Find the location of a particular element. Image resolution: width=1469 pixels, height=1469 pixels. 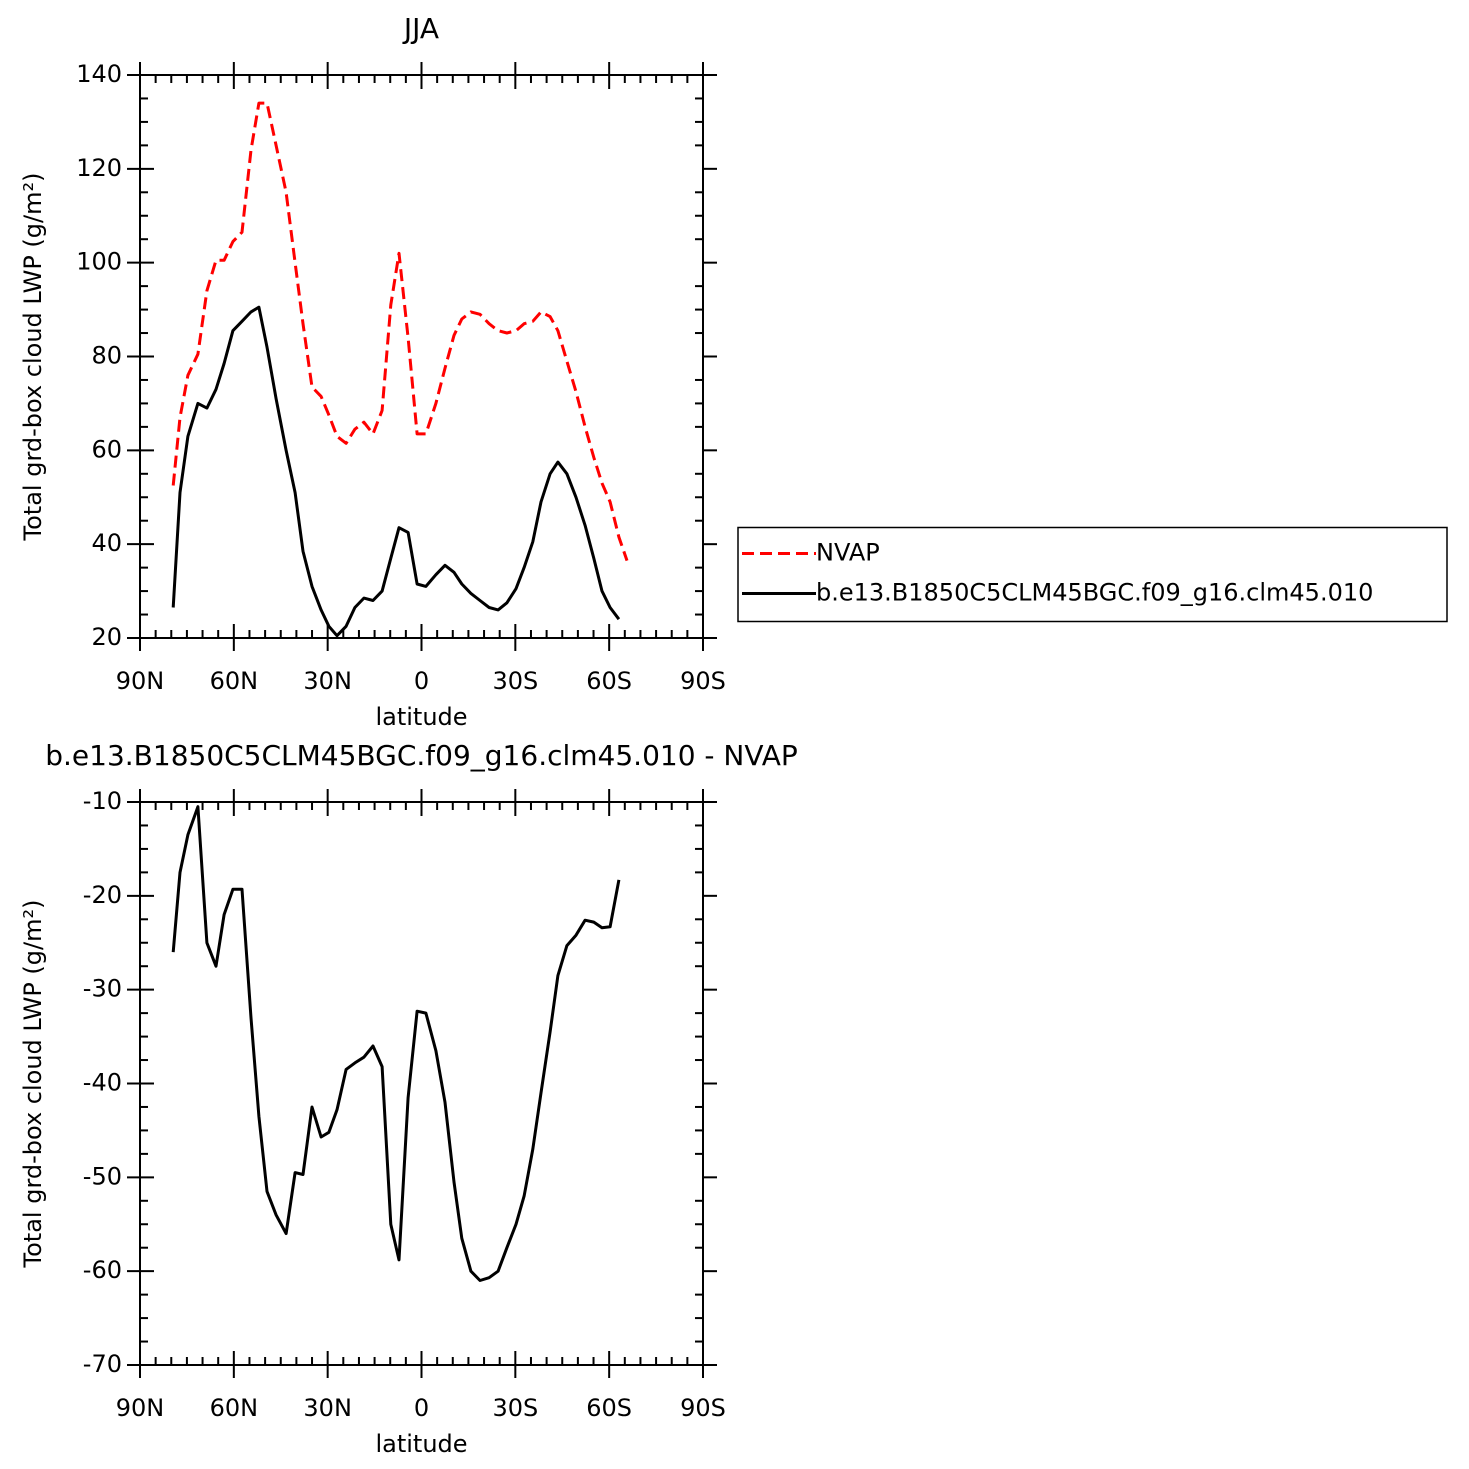

chart-title: JJA is located at coordinates (420, 28).